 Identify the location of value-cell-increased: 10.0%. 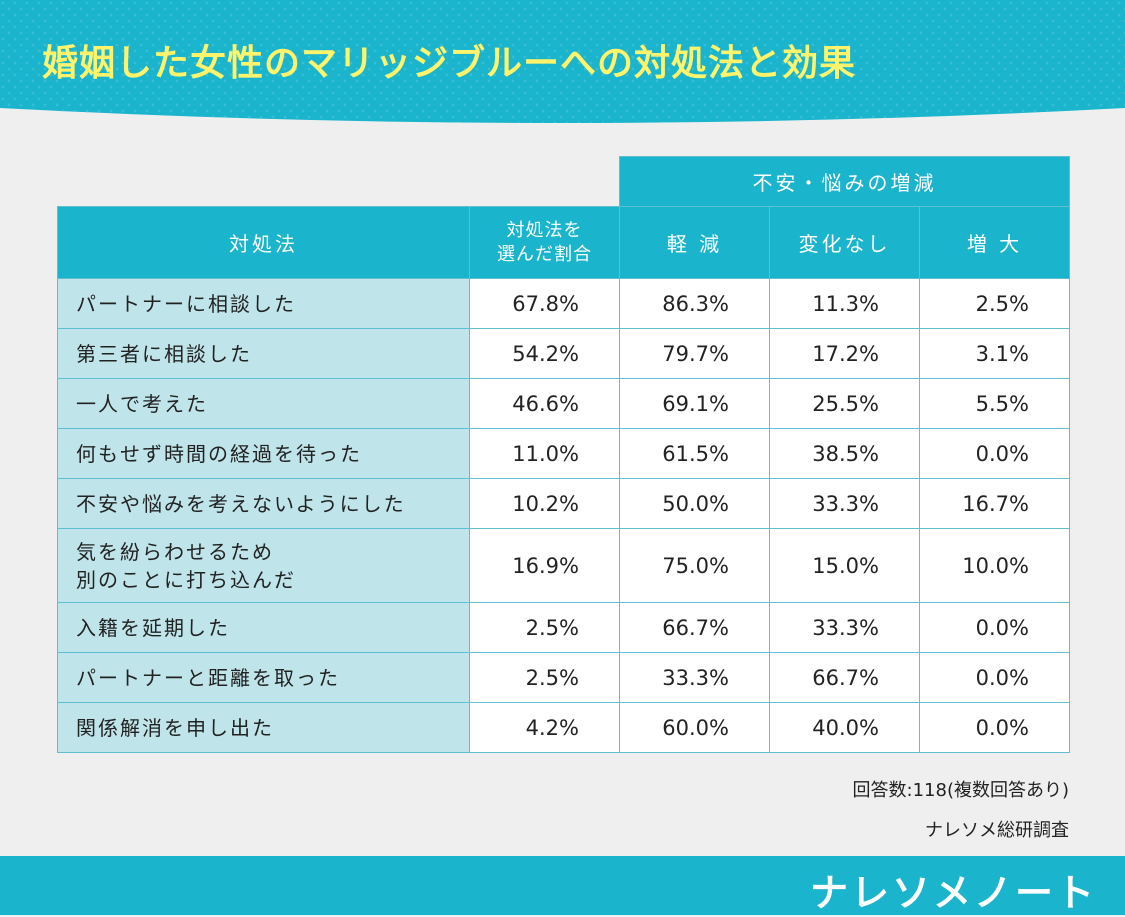
(994, 565).